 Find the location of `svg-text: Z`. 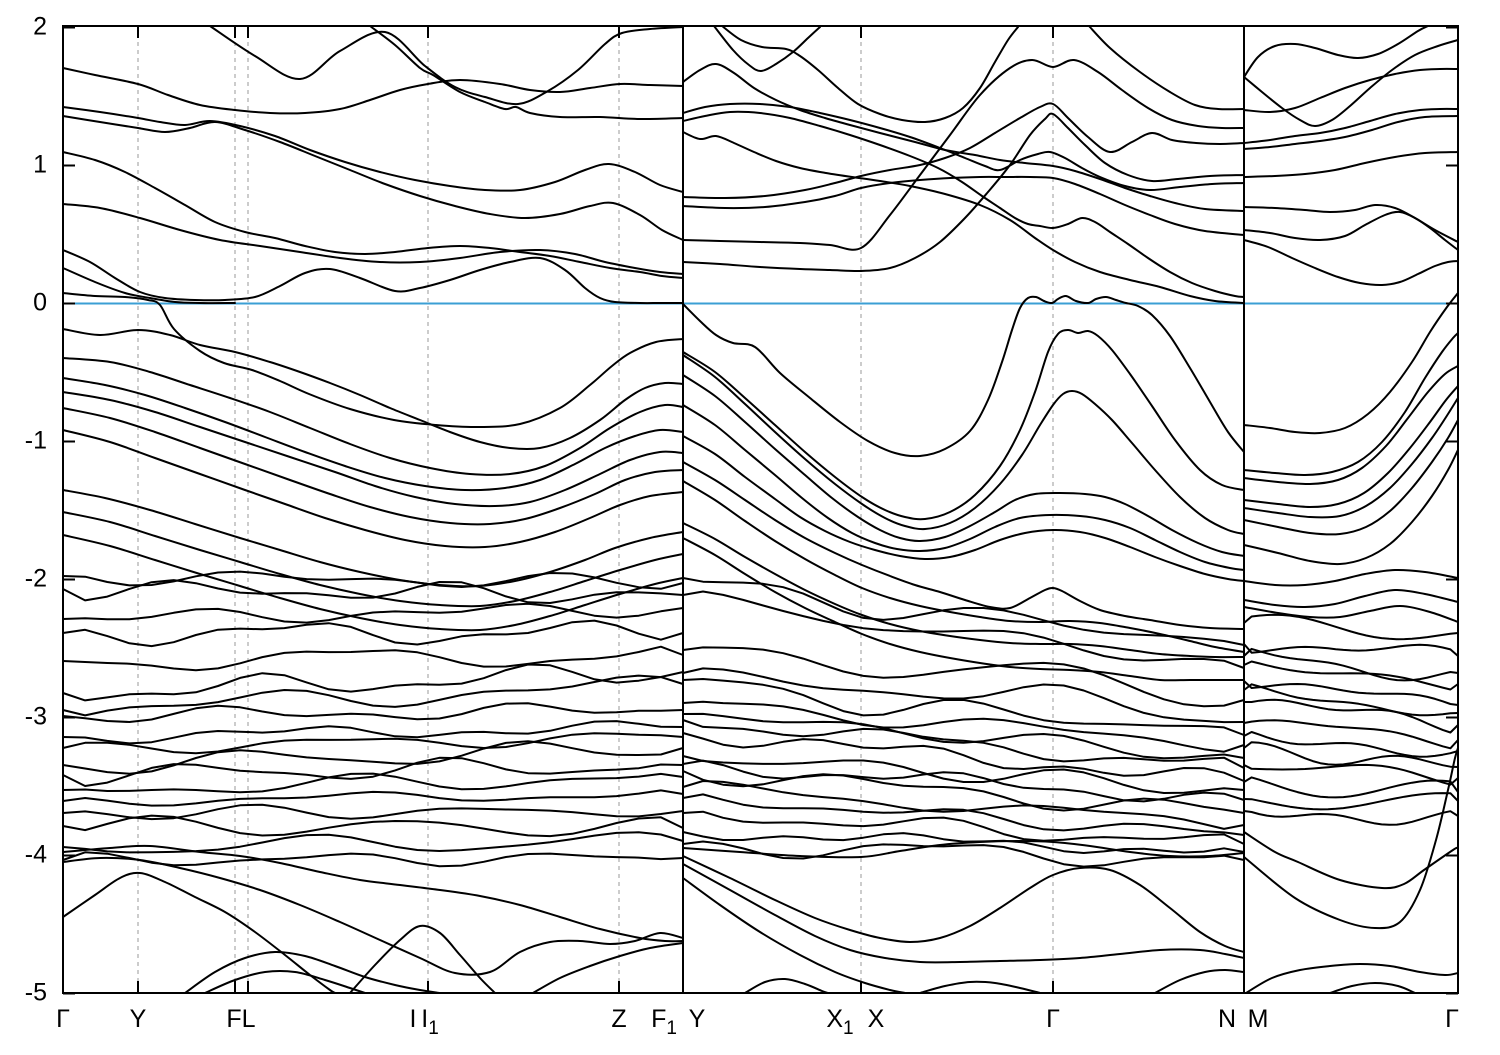

svg-text: Z is located at coordinates (618, 1019).